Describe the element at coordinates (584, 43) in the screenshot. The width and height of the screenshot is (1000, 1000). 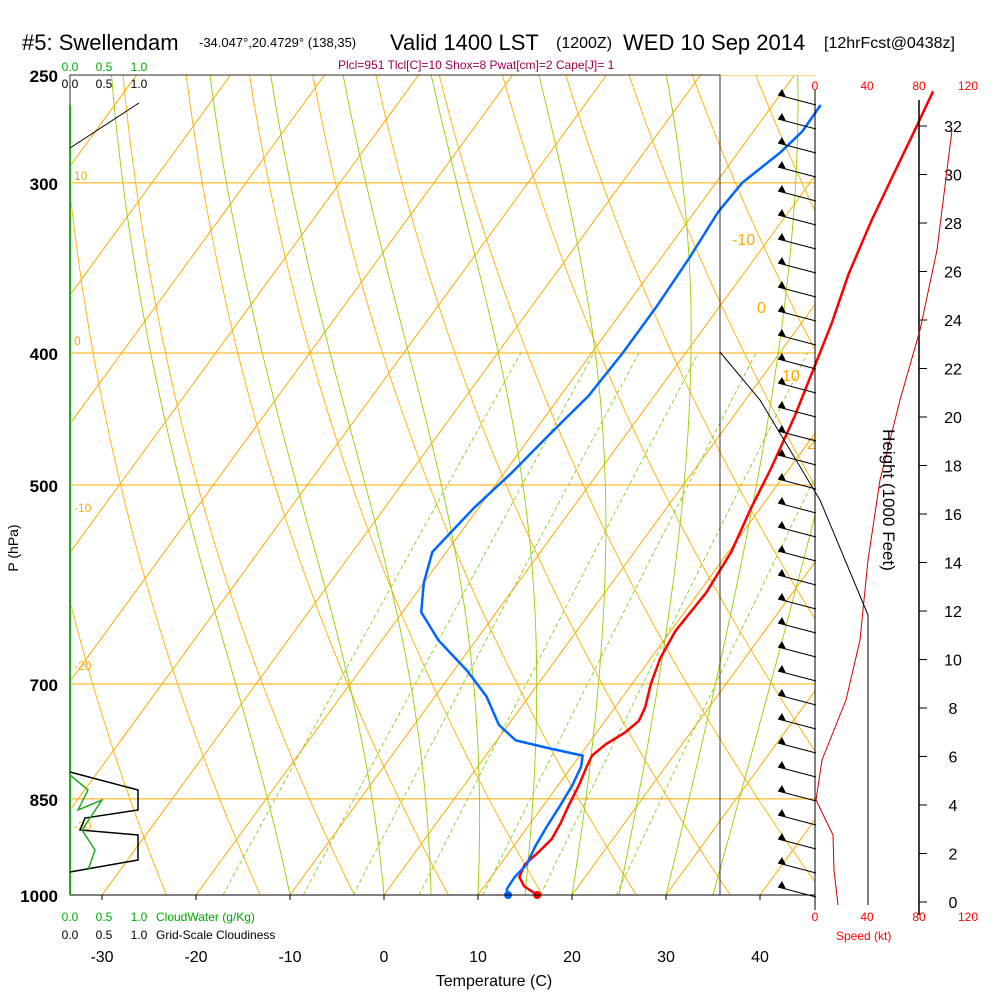
I see `utc-time: (1200Z)` at that location.